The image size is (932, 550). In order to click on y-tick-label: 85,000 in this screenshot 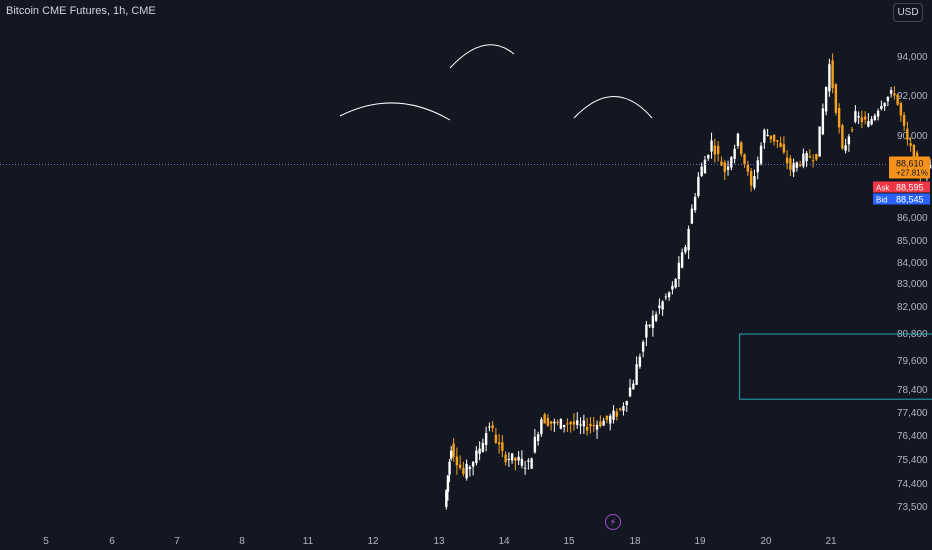, I will do `click(912, 241)`.